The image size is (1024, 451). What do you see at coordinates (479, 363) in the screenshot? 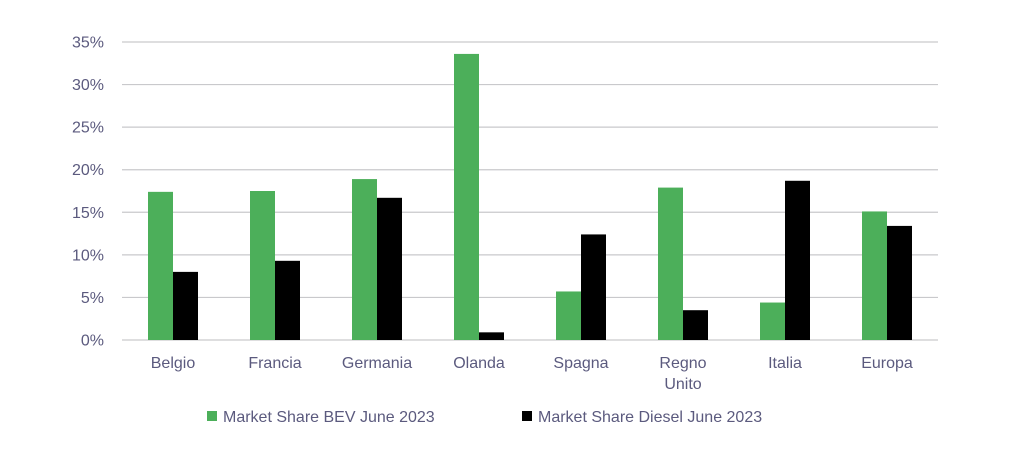
I see `category-label: Olanda` at bounding box center [479, 363].